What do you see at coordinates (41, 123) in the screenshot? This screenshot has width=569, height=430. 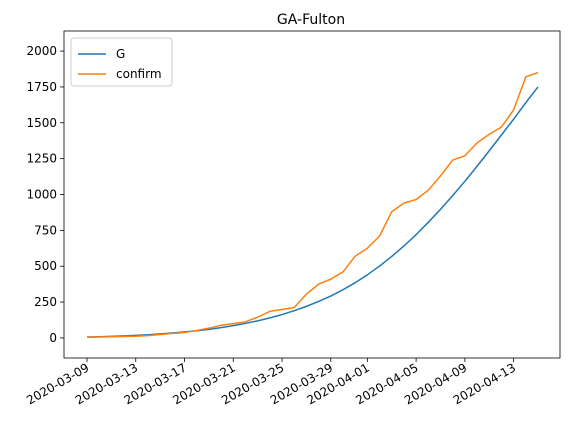 I see `y-tick-label: 1500` at bounding box center [41, 123].